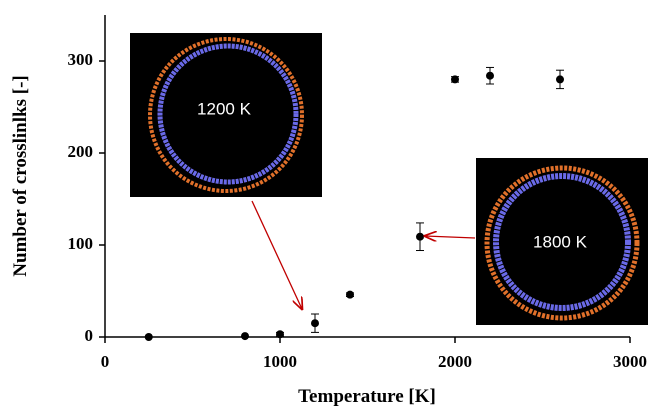 This screenshot has height=410, width=650. I want to click on inset-1200: 1200 K, so click(226, 115).